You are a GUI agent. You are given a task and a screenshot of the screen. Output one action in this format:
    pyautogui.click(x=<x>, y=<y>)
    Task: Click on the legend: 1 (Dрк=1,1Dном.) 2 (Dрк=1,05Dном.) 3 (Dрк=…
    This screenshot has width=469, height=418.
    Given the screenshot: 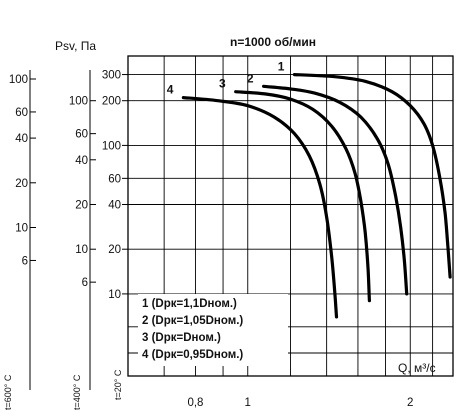 What is the action you would take?
    pyautogui.click(x=213, y=330)
    